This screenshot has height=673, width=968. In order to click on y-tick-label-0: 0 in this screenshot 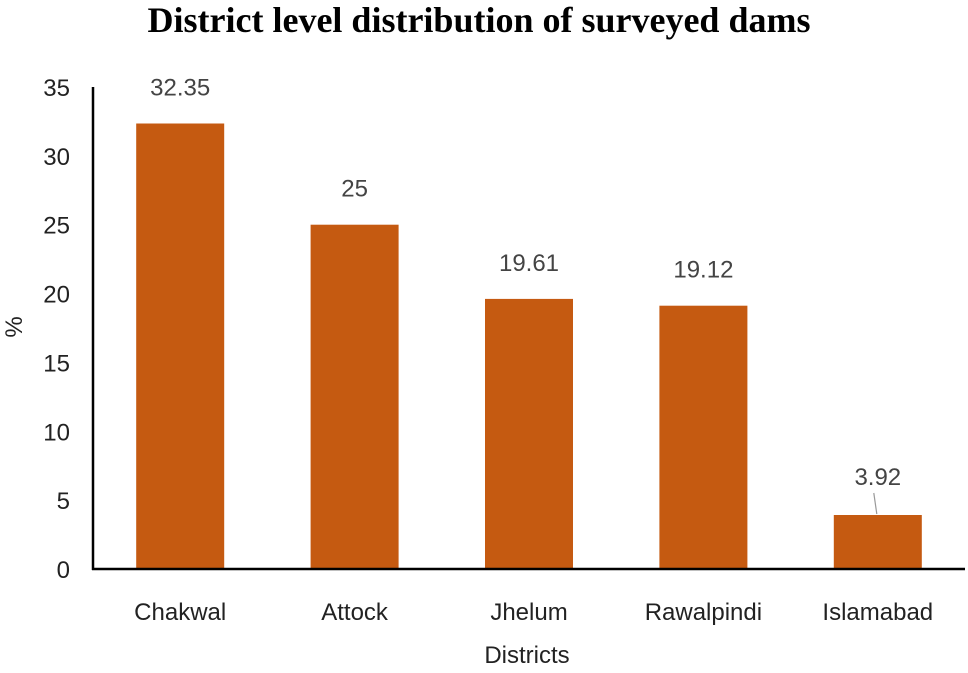, I will do `click(63, 570)`.